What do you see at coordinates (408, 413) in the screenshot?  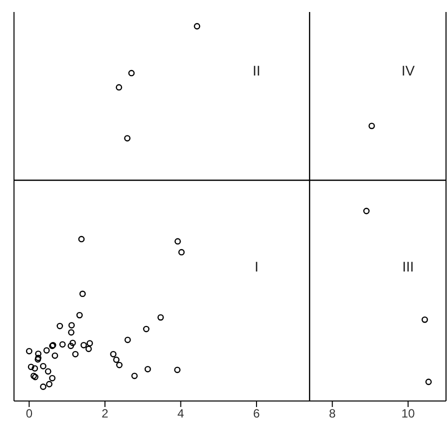 I see `x-tick-label: 10` at bounding box center [408, 413].